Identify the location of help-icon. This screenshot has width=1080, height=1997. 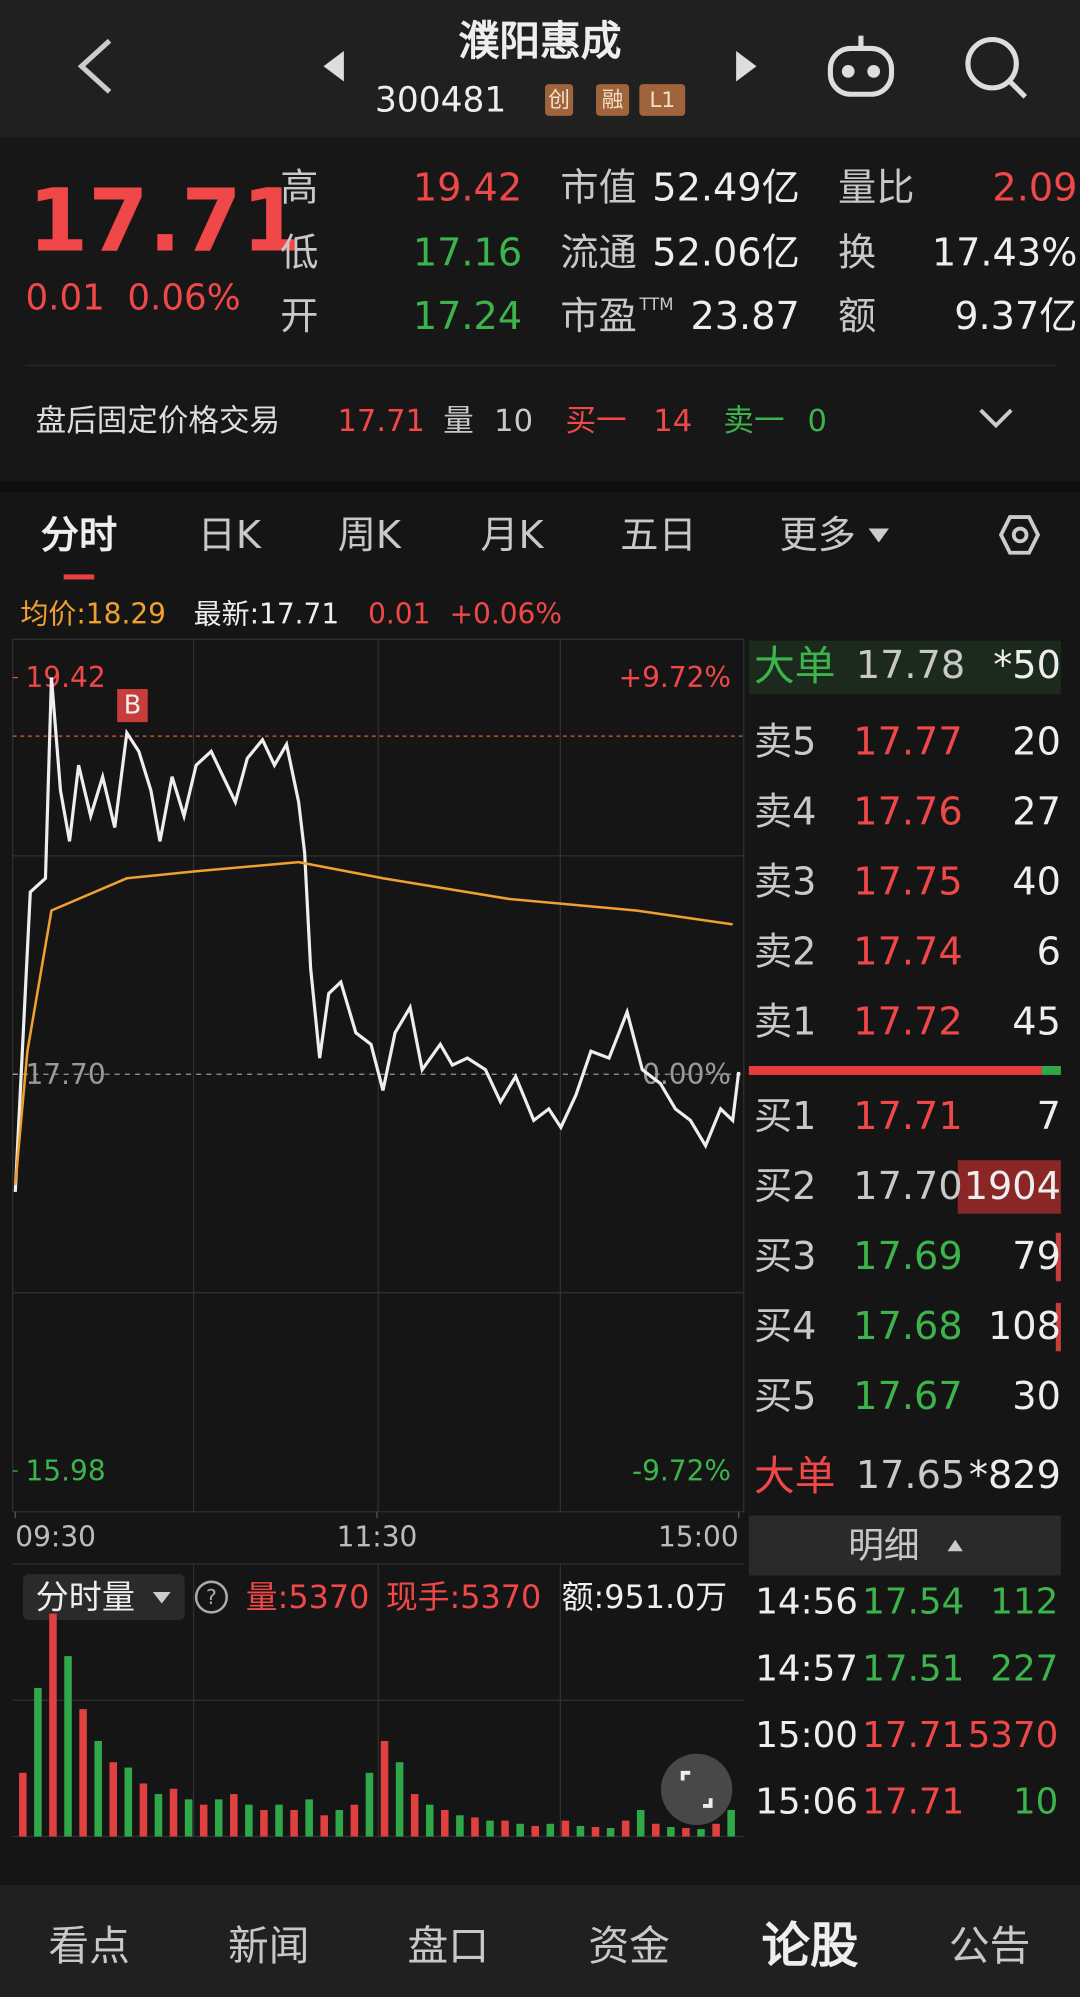
(211, 1597).